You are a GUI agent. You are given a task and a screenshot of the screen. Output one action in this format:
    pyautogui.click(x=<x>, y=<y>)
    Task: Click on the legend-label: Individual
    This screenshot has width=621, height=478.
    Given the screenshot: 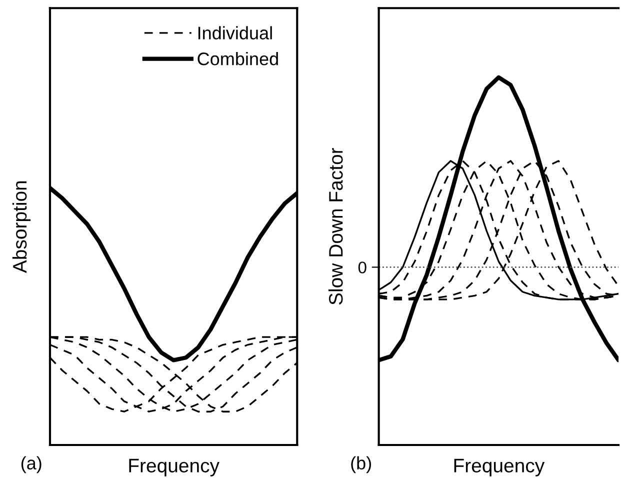 What is the action you would take?
    pyautogui.click(x=235, y=33)
    